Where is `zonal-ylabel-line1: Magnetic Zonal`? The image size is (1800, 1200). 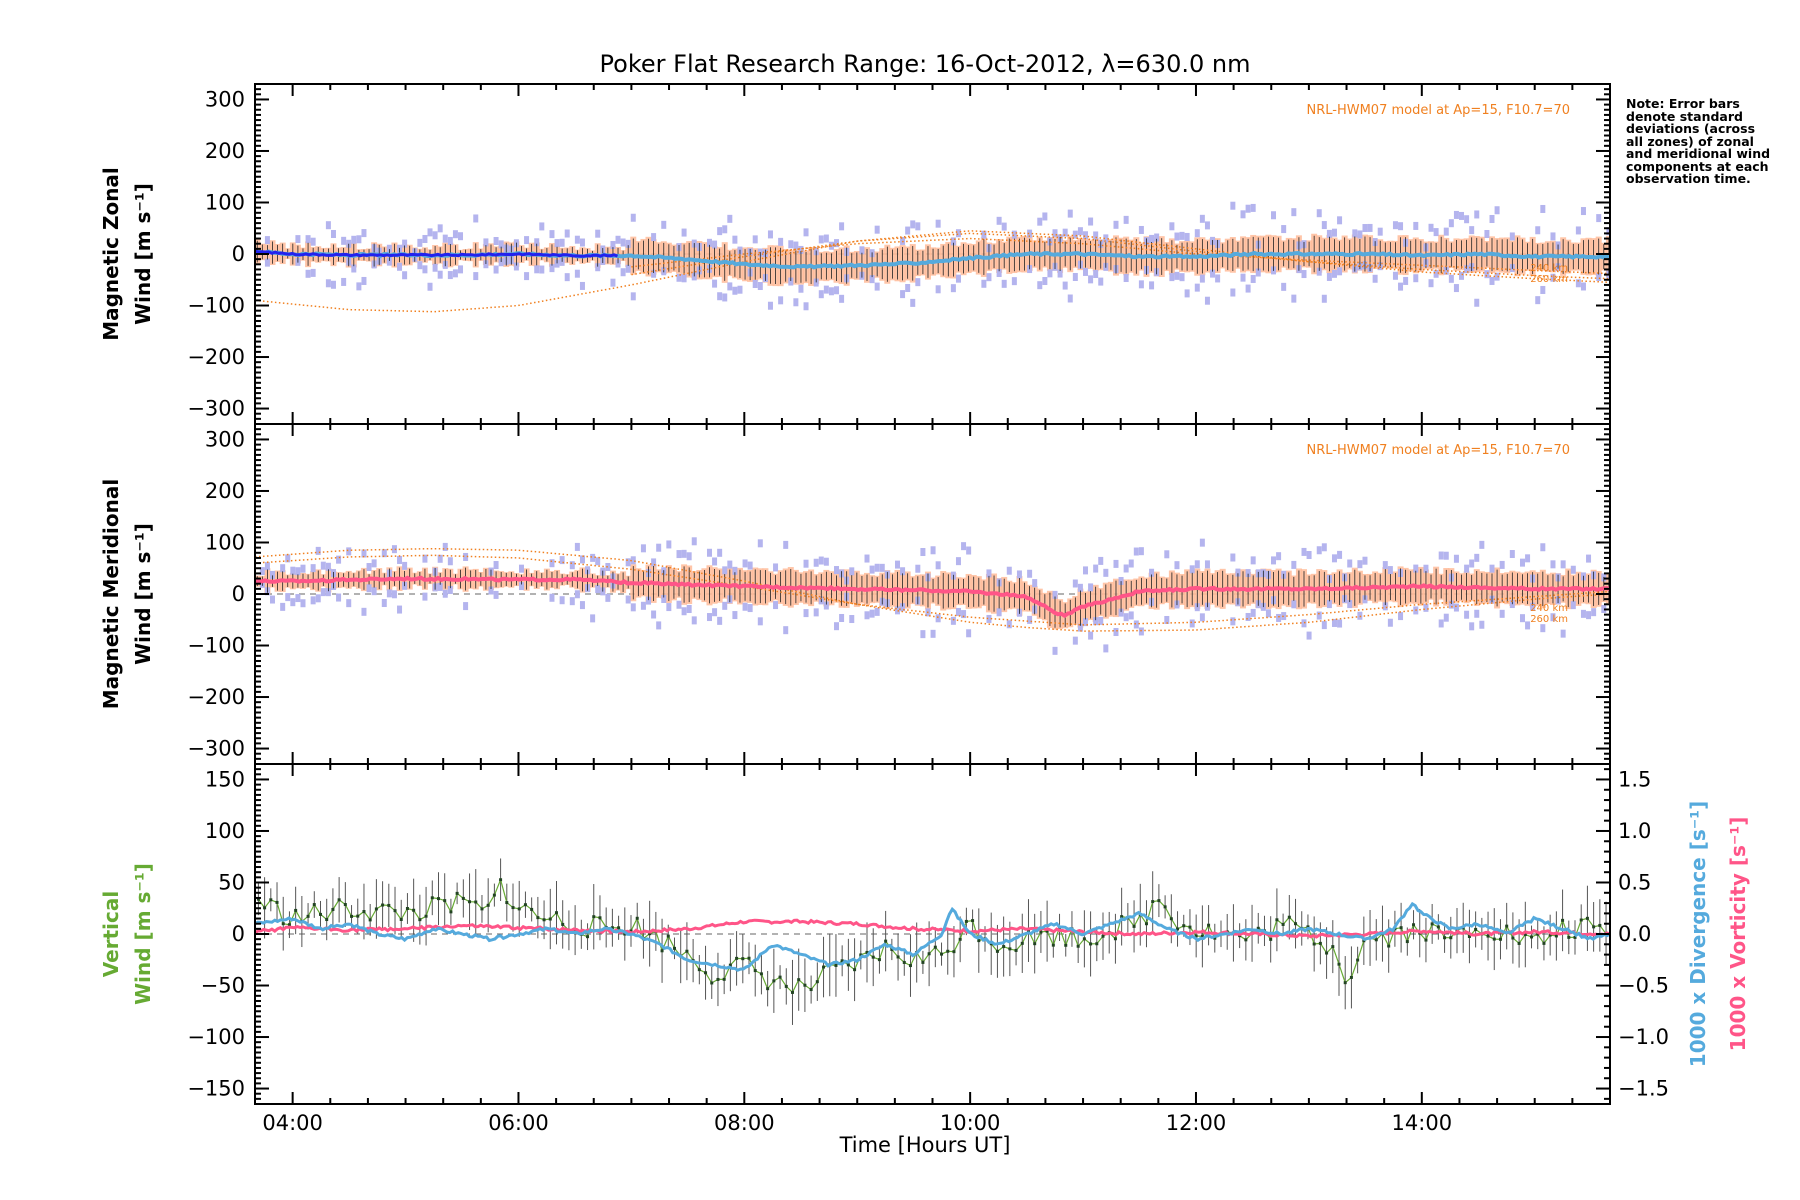
zonal-ylabel-line1: Magnetic Zonal is located at coordinates (111, 254).